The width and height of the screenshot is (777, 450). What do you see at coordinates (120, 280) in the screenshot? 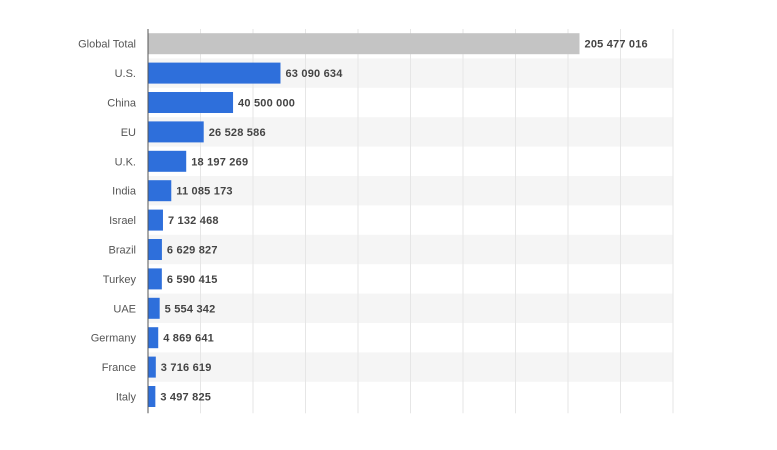
I see `category-label: Turkey` at bounding box center [120, 280].